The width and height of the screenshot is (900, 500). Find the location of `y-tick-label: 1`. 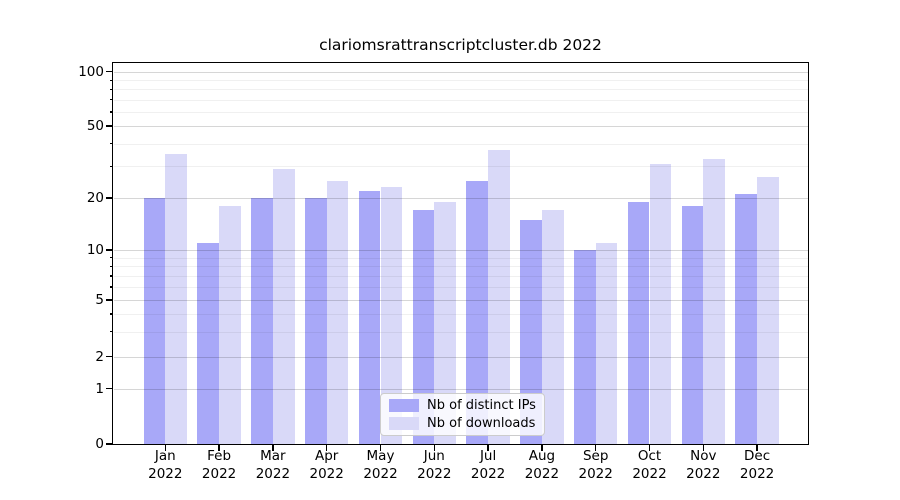

y-tick-label: 1 is located at coordinates (99, 388).